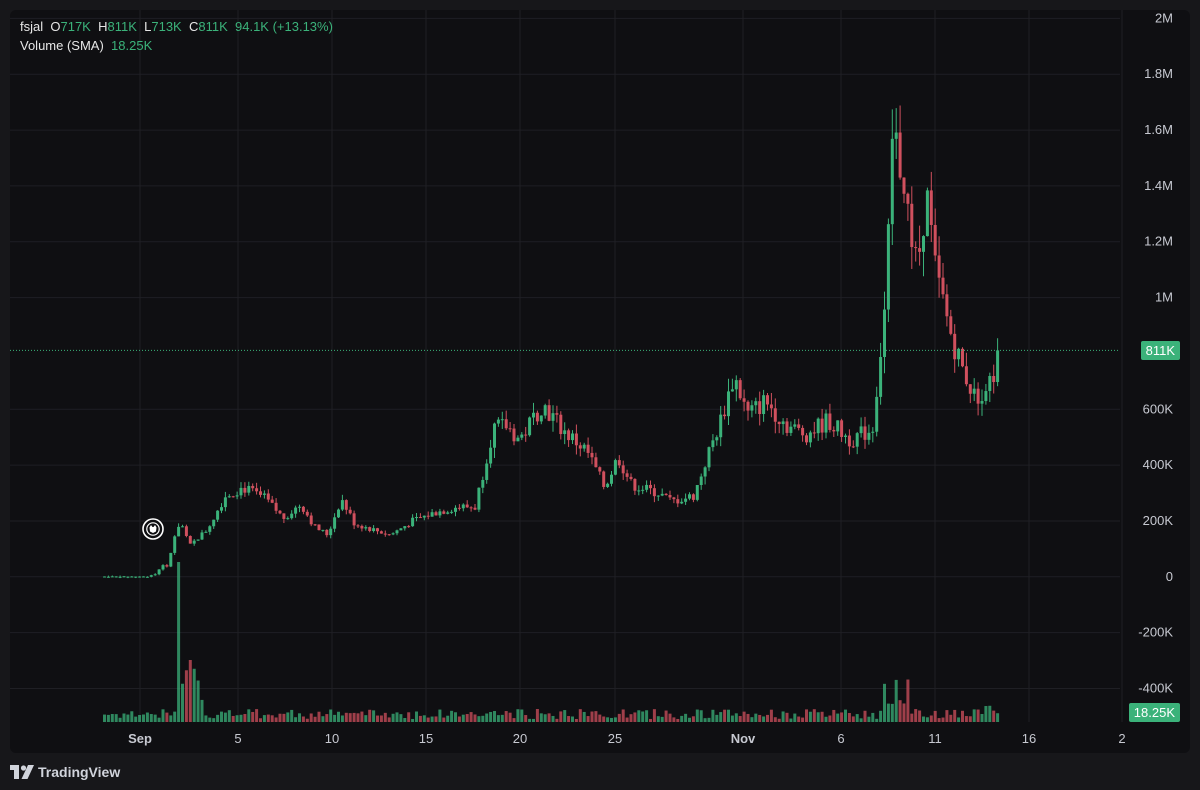 The width and height of the screenshot is (1200, 790). What do you see at coordinates (65, 772) in the screenshot?
I see `tradingview-logo: TradingView` at bounding box center [65, 772].